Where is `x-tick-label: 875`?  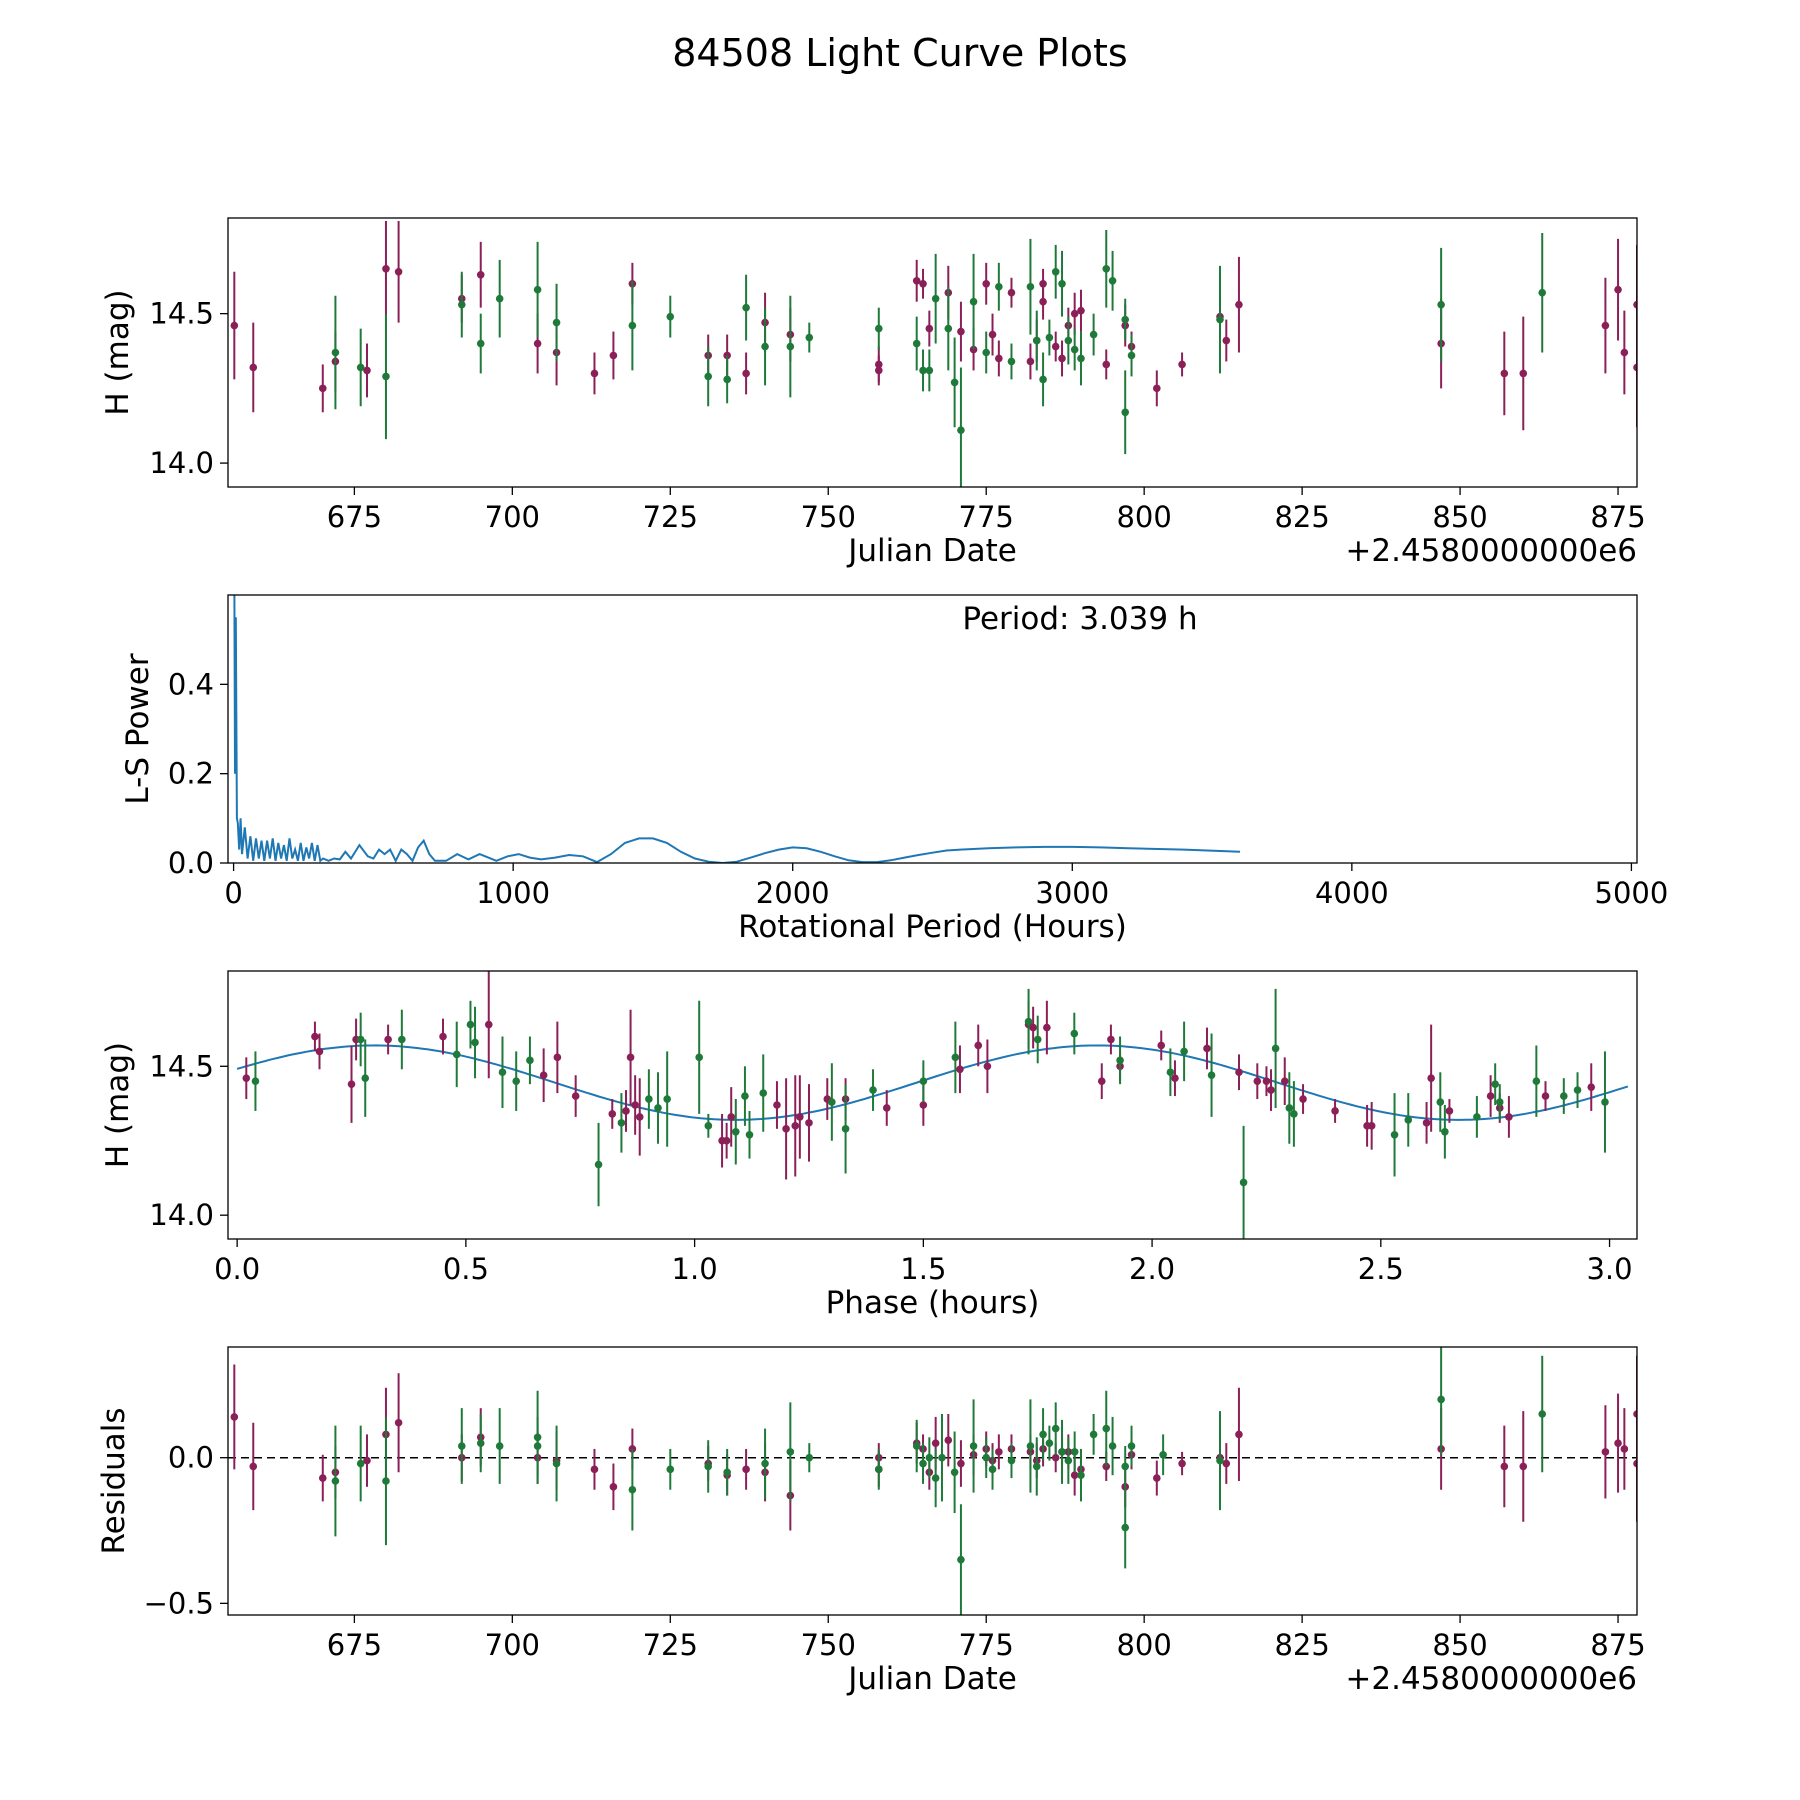 x-tick-label: 875 is located at coordinates (1617, 517).